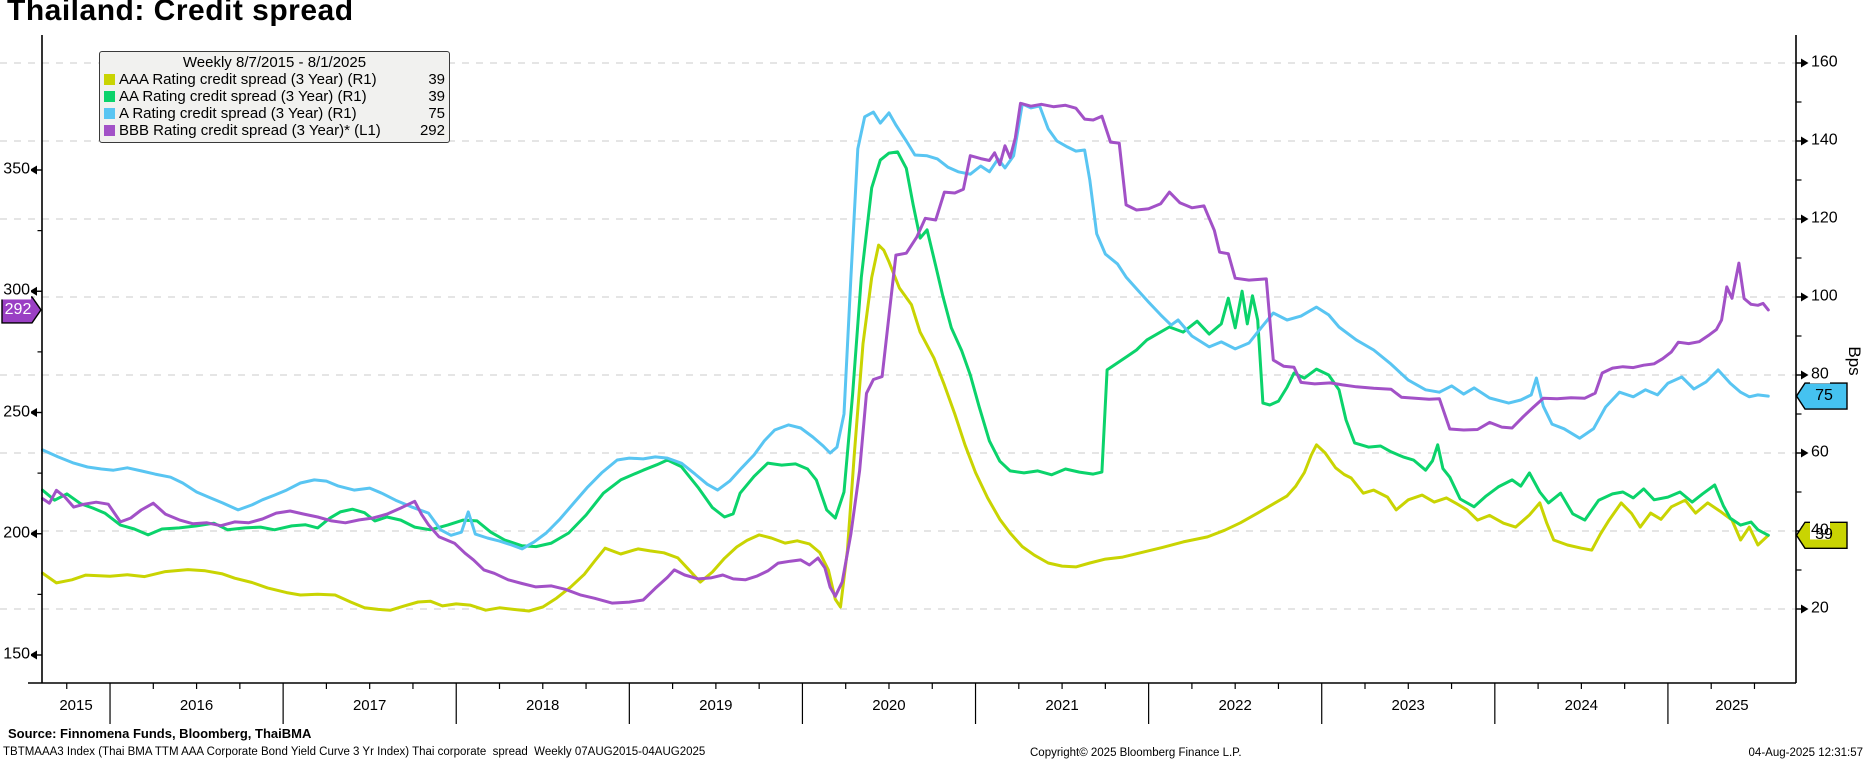 The height and width of the screenshot is (764, 1868). I want to click on left-axis-tick-350: 350, so click(15, 169).